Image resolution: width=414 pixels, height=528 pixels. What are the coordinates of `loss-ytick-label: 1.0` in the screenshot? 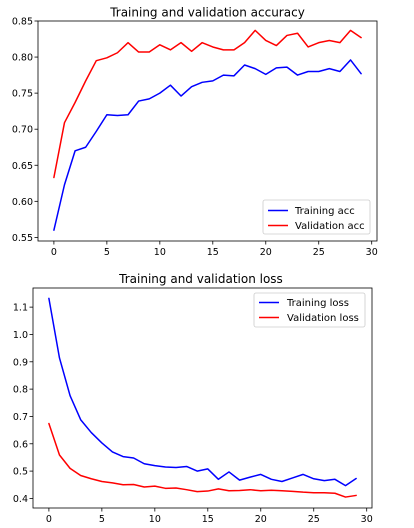 It's located at (20, 335).